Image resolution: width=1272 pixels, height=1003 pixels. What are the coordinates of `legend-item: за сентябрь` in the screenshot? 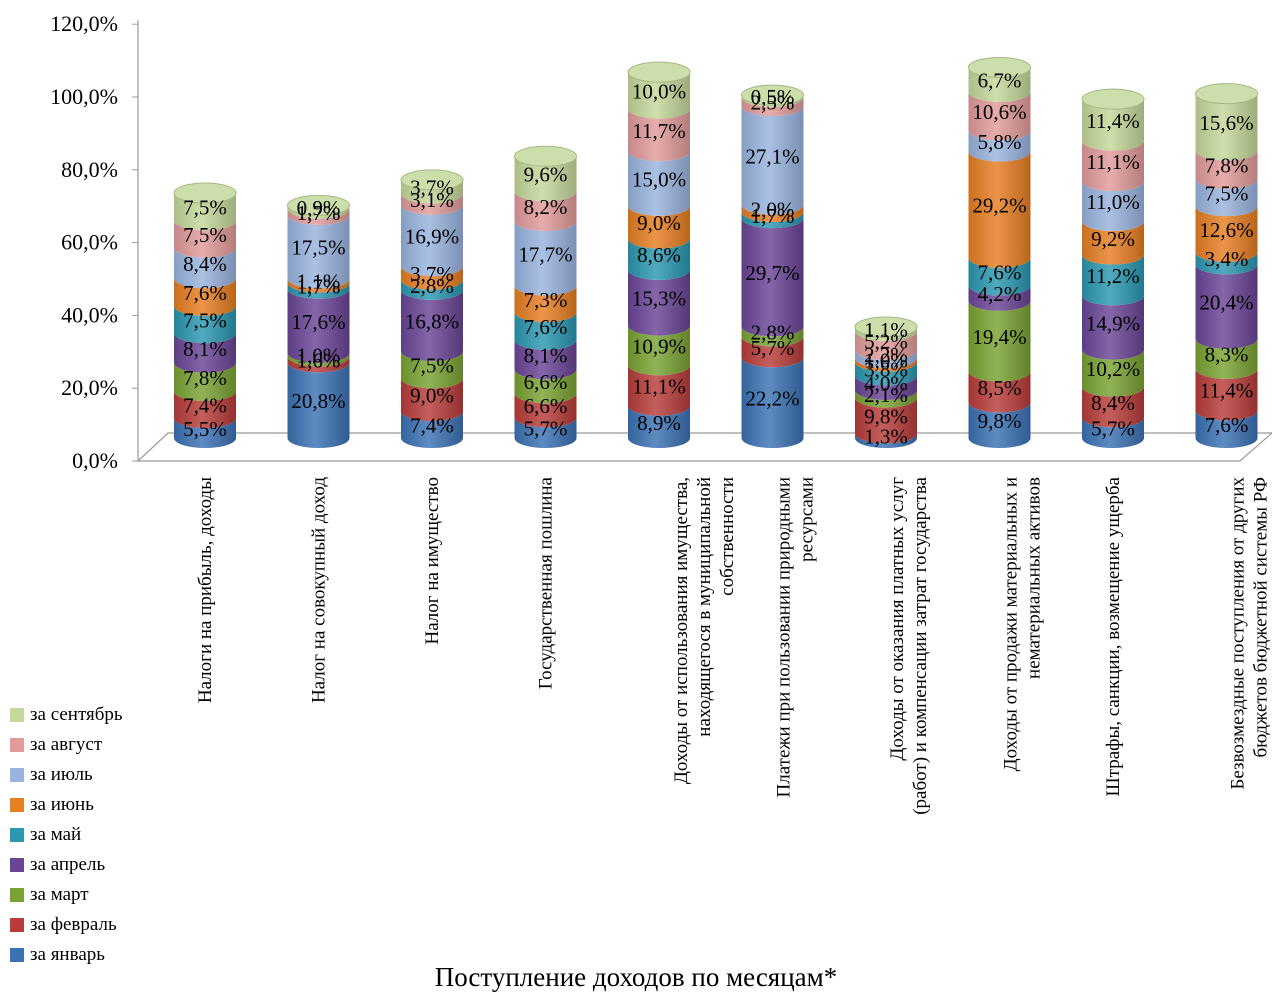 It's located at (66, 715).